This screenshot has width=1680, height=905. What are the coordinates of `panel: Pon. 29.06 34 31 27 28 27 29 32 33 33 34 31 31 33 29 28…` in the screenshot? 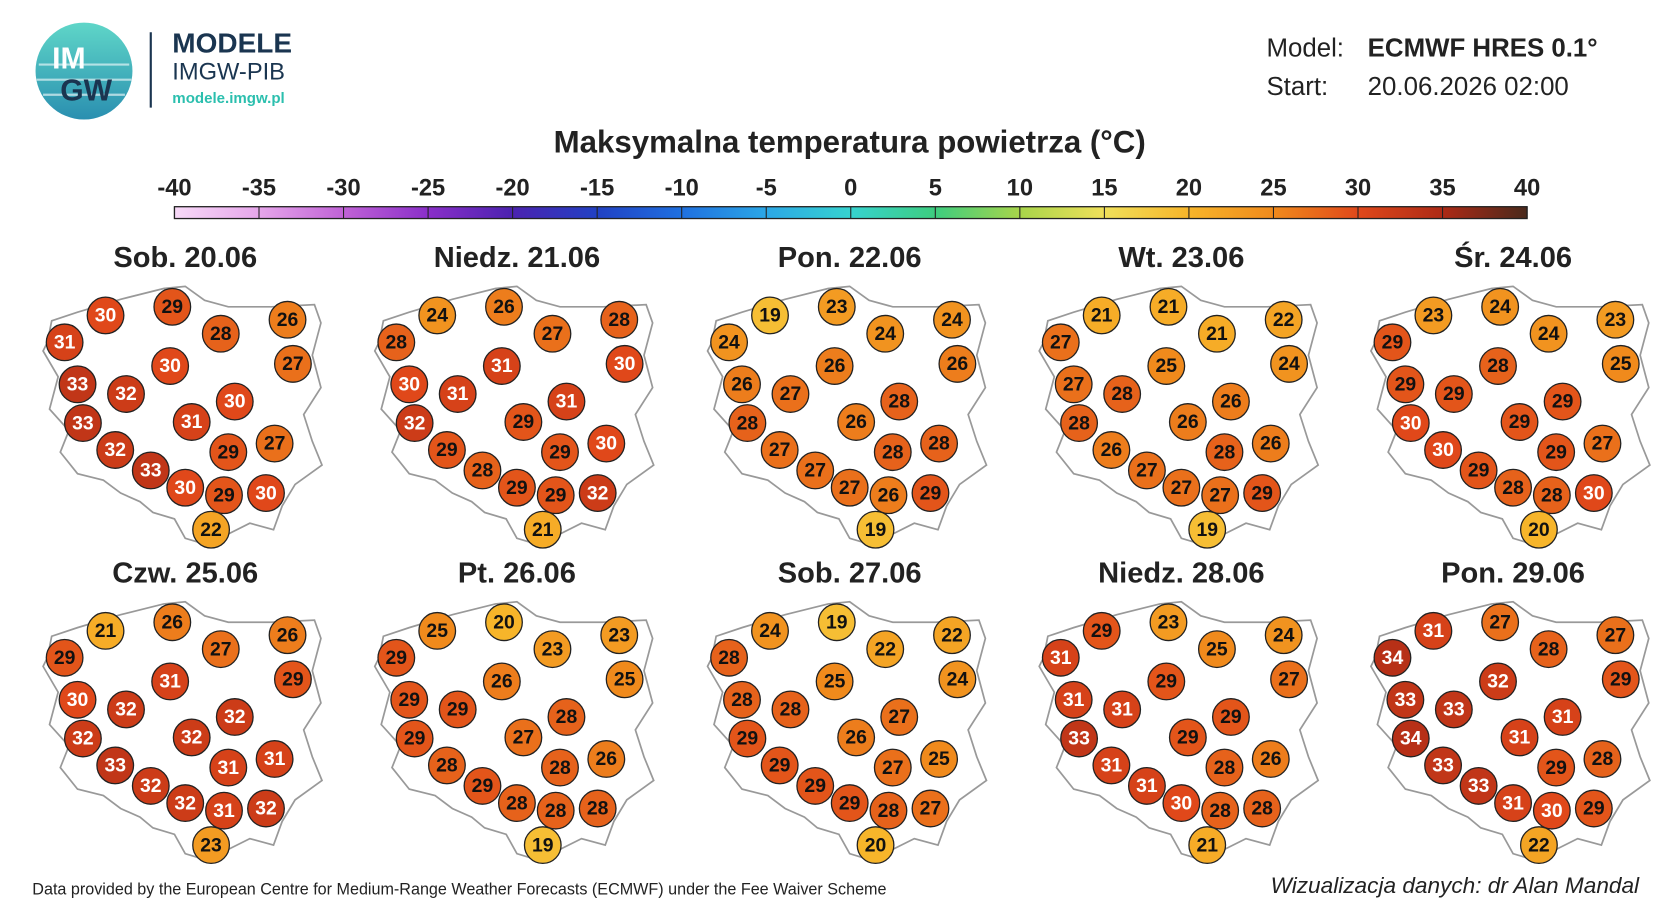 It's located at (1510, 711).